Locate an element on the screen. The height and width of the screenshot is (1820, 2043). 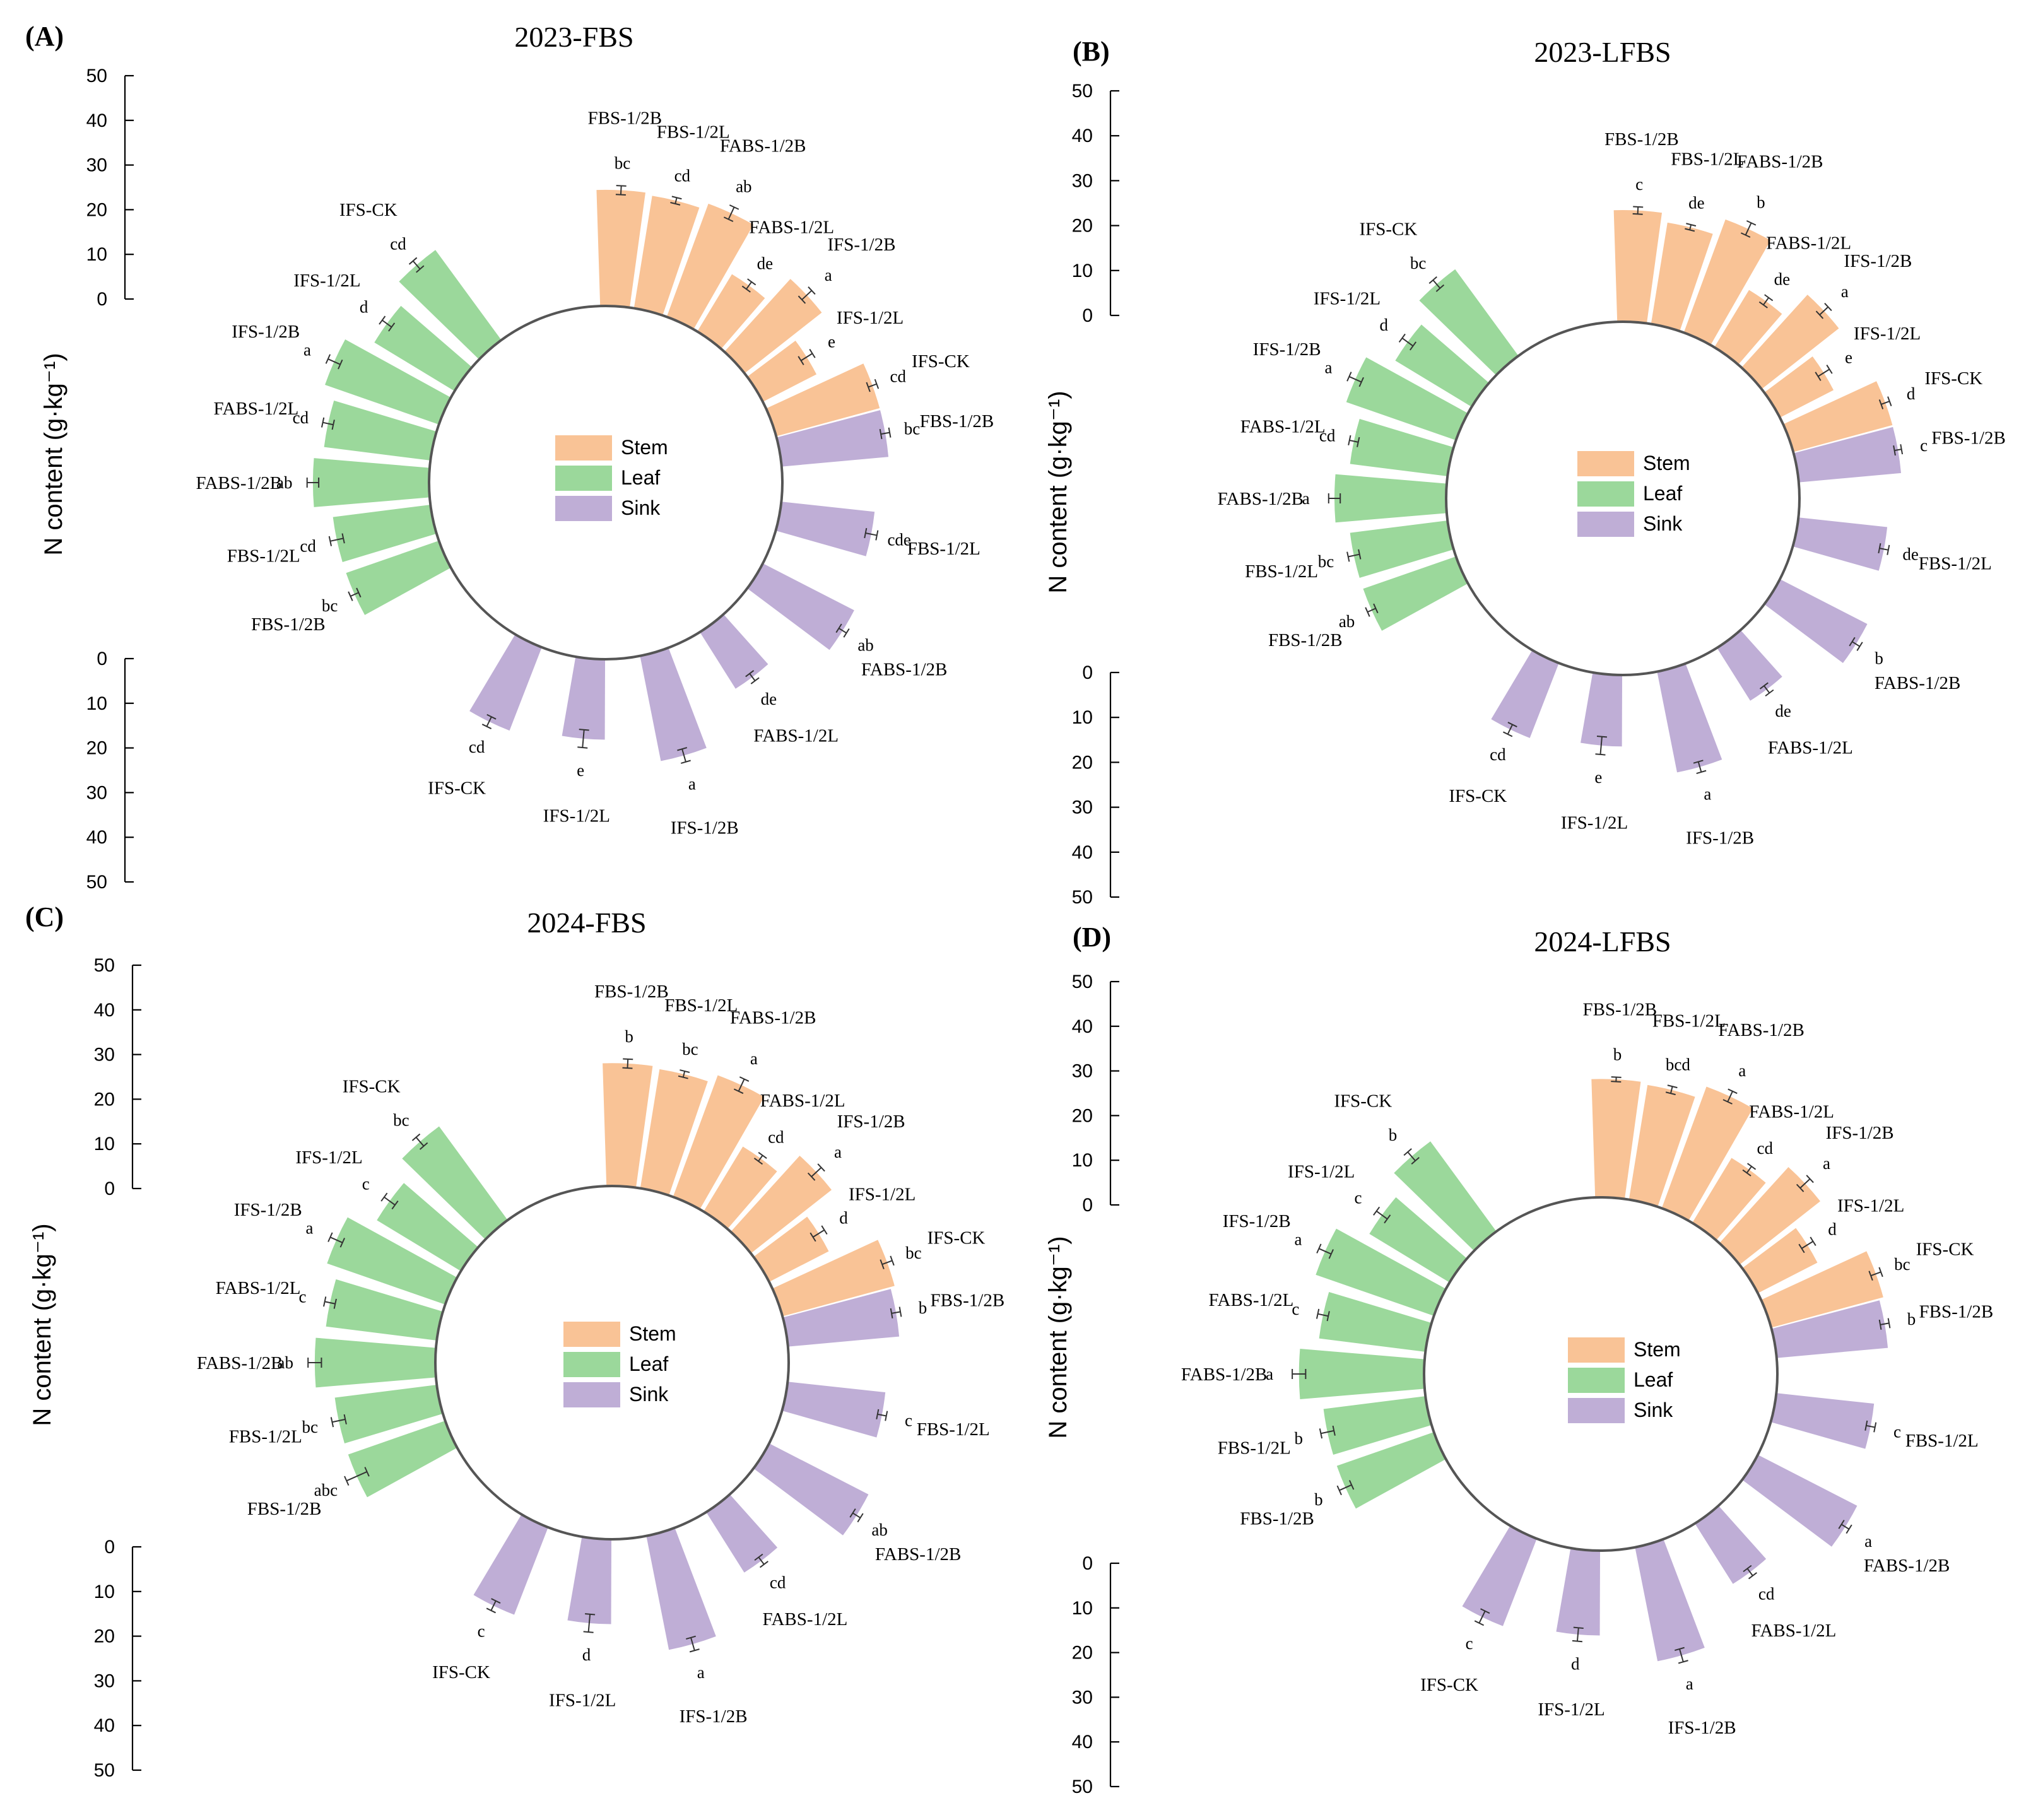
upper-axis-tick-label: 20 is located at coordinates (96, 209).